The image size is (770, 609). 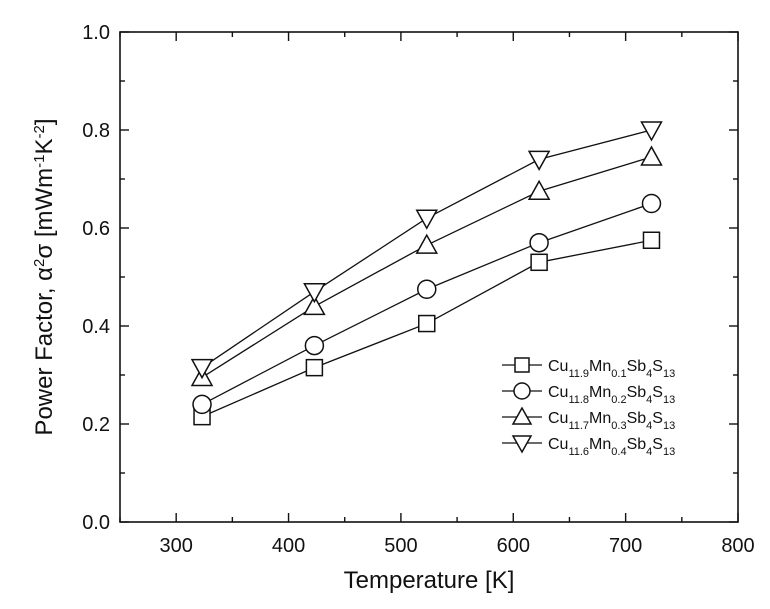 What do you see at coordinates (400, 546) in the screenshot?
I see `x-tick-label: 500` at bounding box center [400, 546].